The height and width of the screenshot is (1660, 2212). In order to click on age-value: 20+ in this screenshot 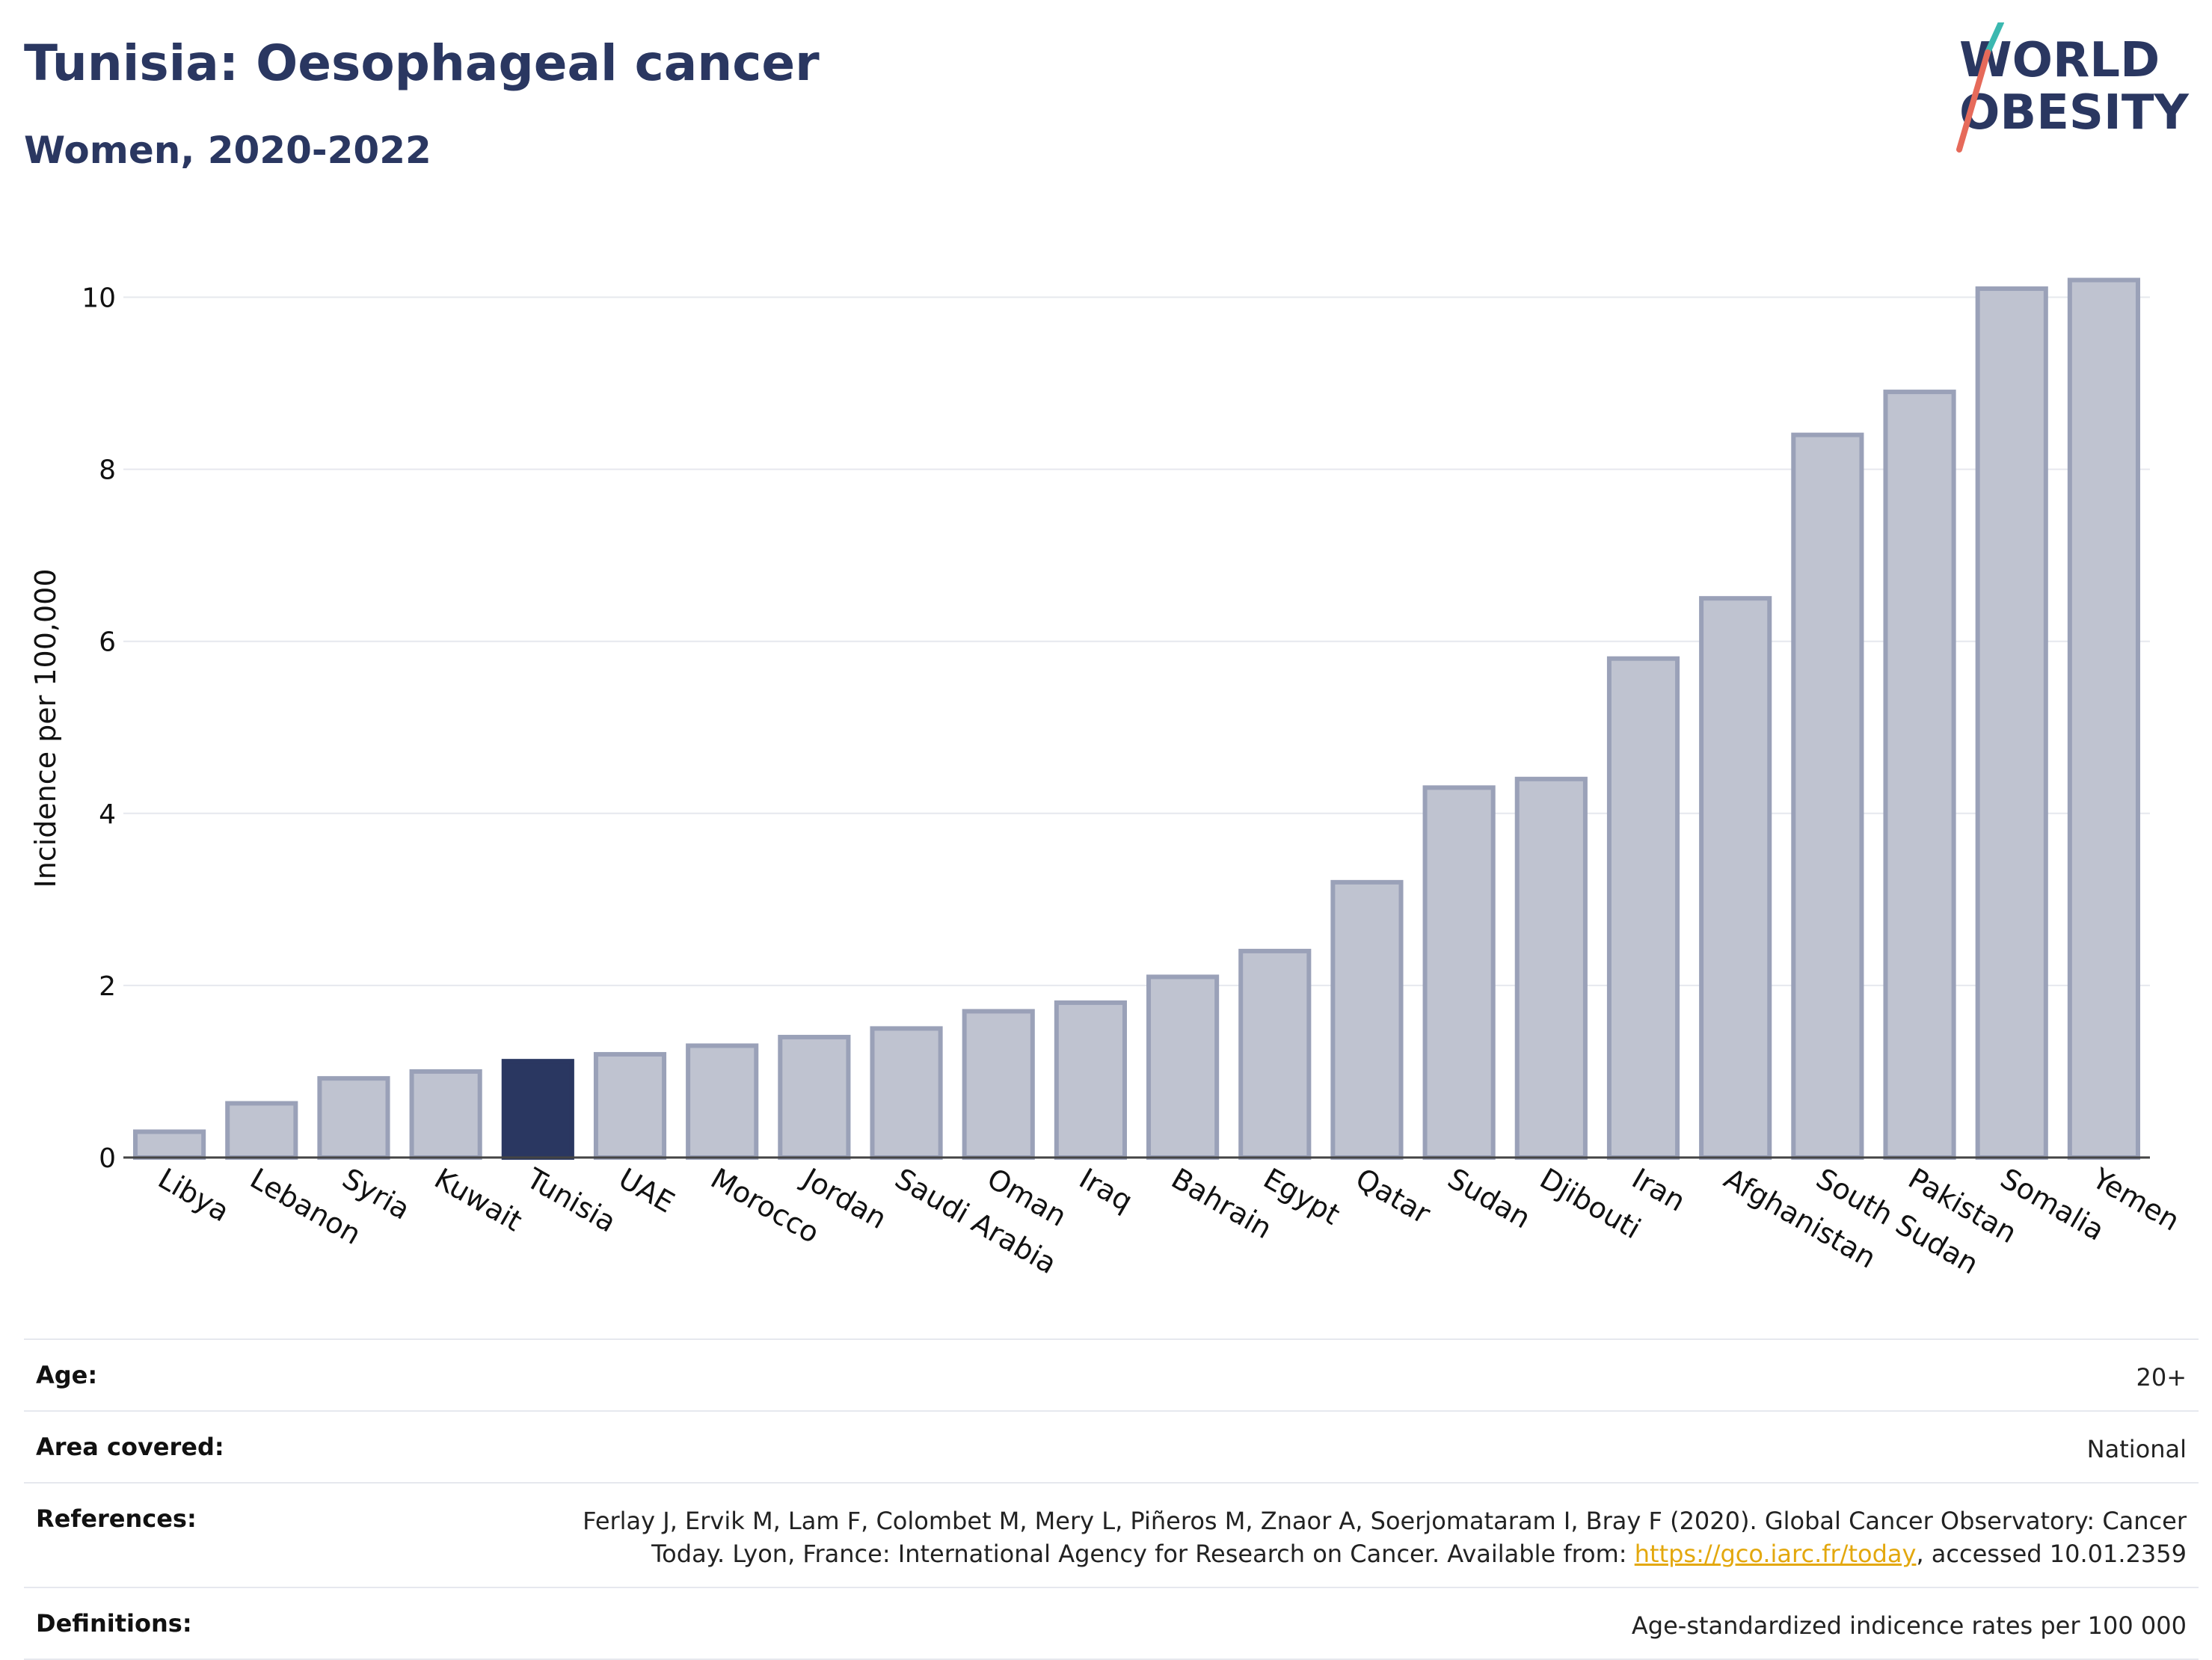, I will do `click(2161, 1377)`.